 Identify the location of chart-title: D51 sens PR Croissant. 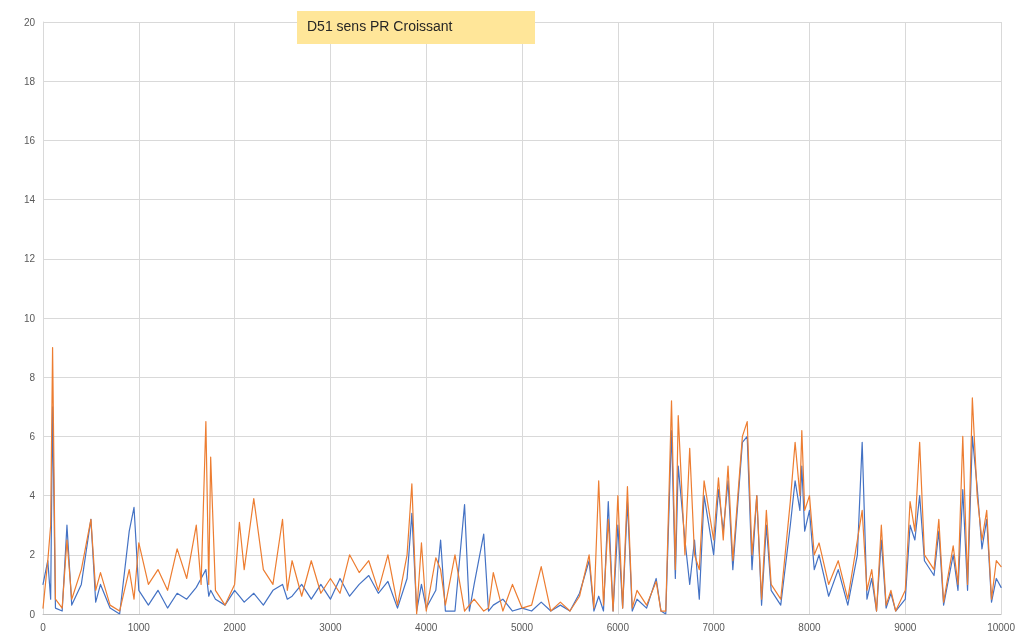
(380, 26).